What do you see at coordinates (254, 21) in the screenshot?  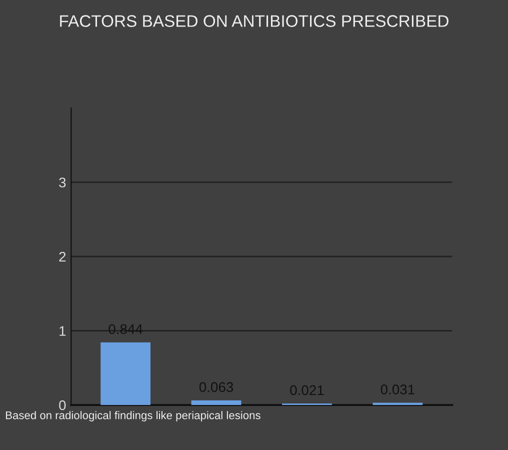 I see `chart-title: FACTORS BASED ON ANTIBIOTICS PRESCRIBED` at bounding box center [254, 21].